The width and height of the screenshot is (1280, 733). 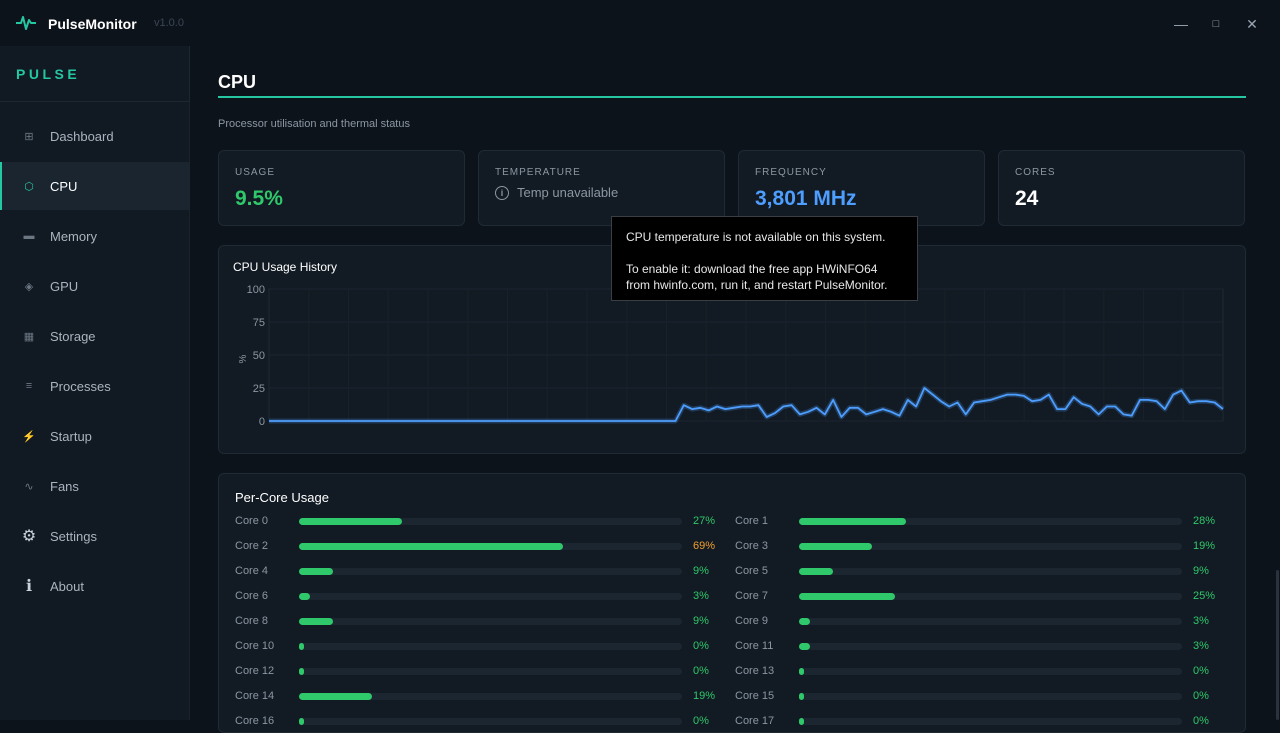 I want to click on usage-value: 9.5%, so click(x=259, y=198).